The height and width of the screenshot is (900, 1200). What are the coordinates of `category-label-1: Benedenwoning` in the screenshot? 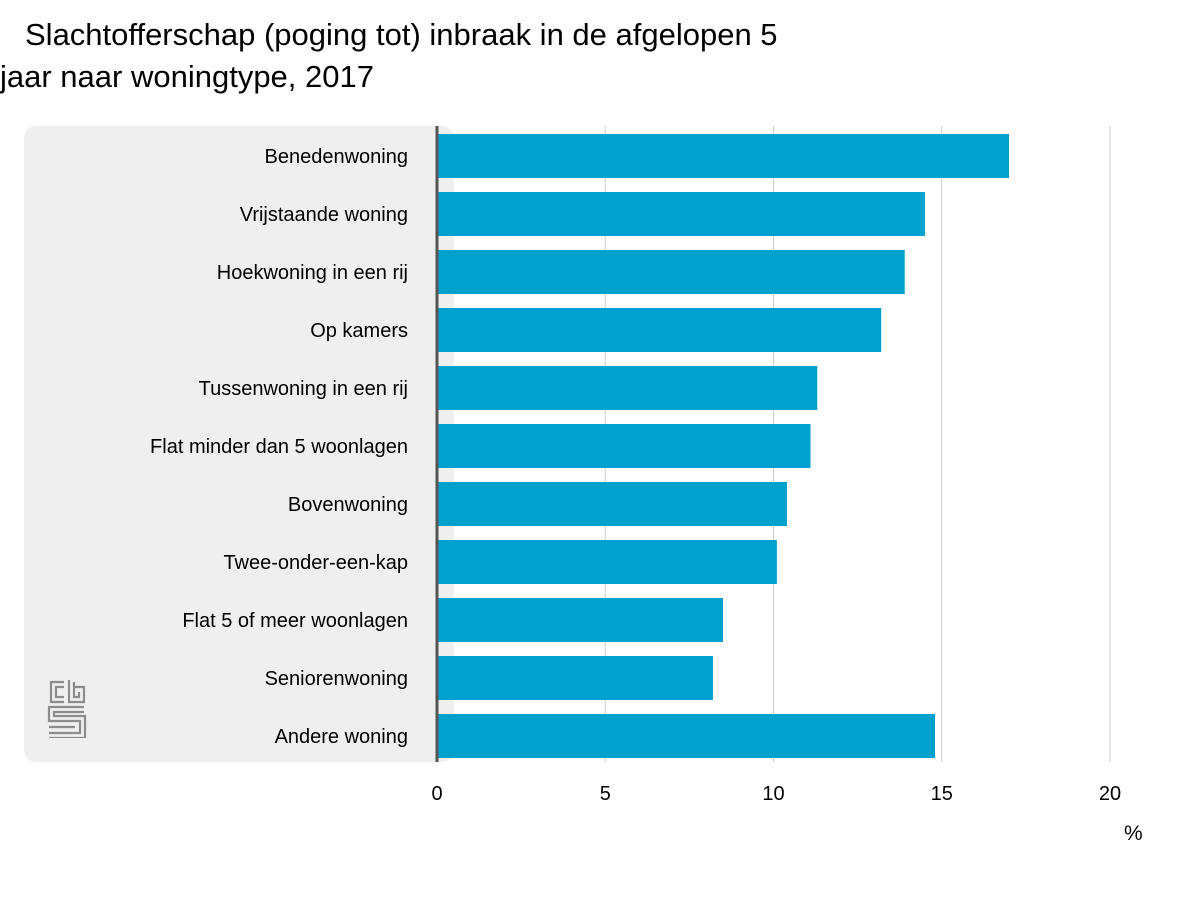 It's located at (336, 157).